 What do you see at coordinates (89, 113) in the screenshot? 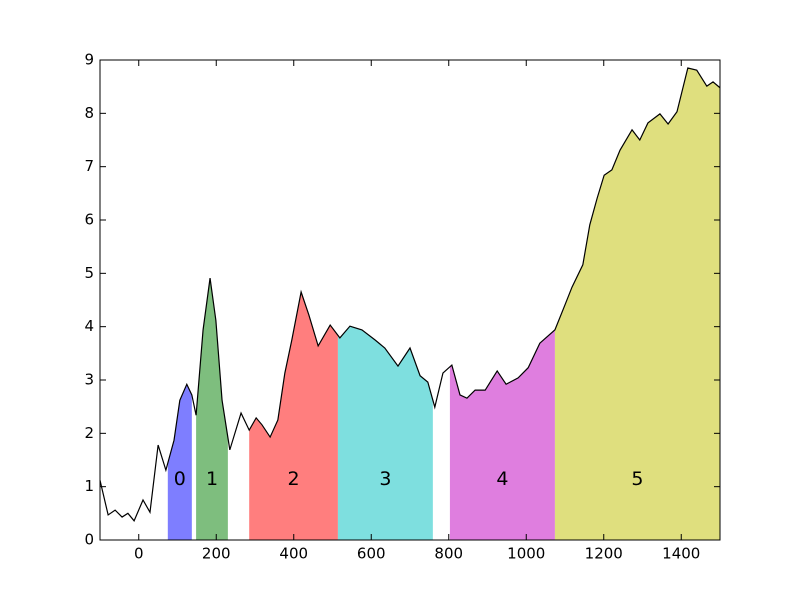
I see `y-tick-label: 8` at bounding box center [89, 113].